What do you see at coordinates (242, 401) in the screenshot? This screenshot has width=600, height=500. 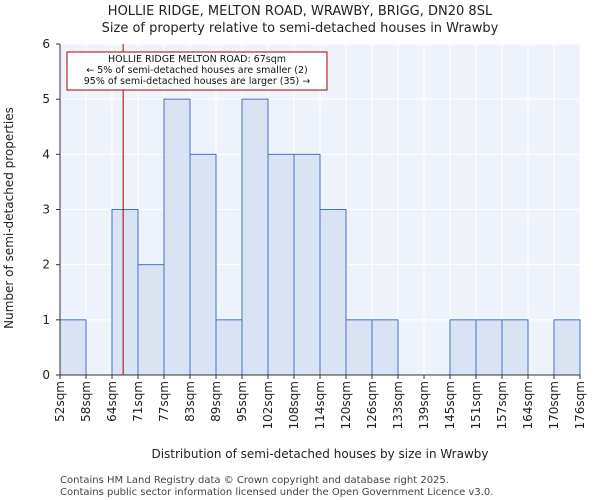 I see `x-tick-label: 95sqm` at bounding box center [242, 401].